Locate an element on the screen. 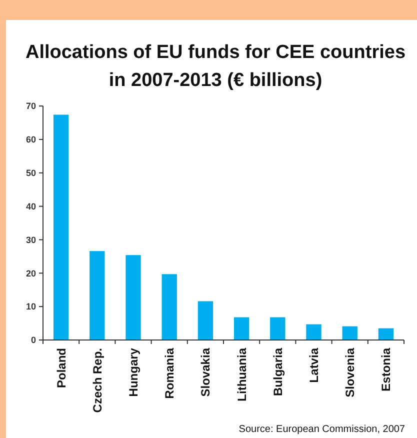 This screenshot has width=417, height=438. source-note: Source: European Commission, 2007 is located at coordinates (322, 429).